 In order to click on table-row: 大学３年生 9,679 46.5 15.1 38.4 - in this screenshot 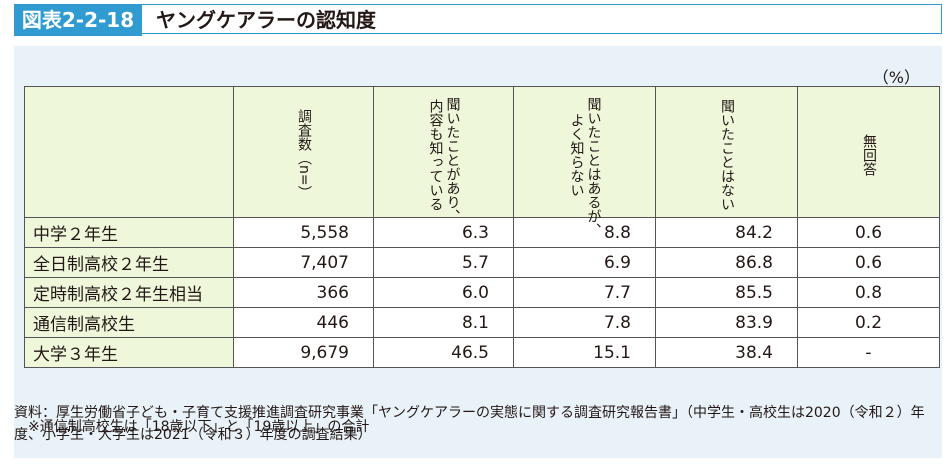, I will do `click(482, 352)`.